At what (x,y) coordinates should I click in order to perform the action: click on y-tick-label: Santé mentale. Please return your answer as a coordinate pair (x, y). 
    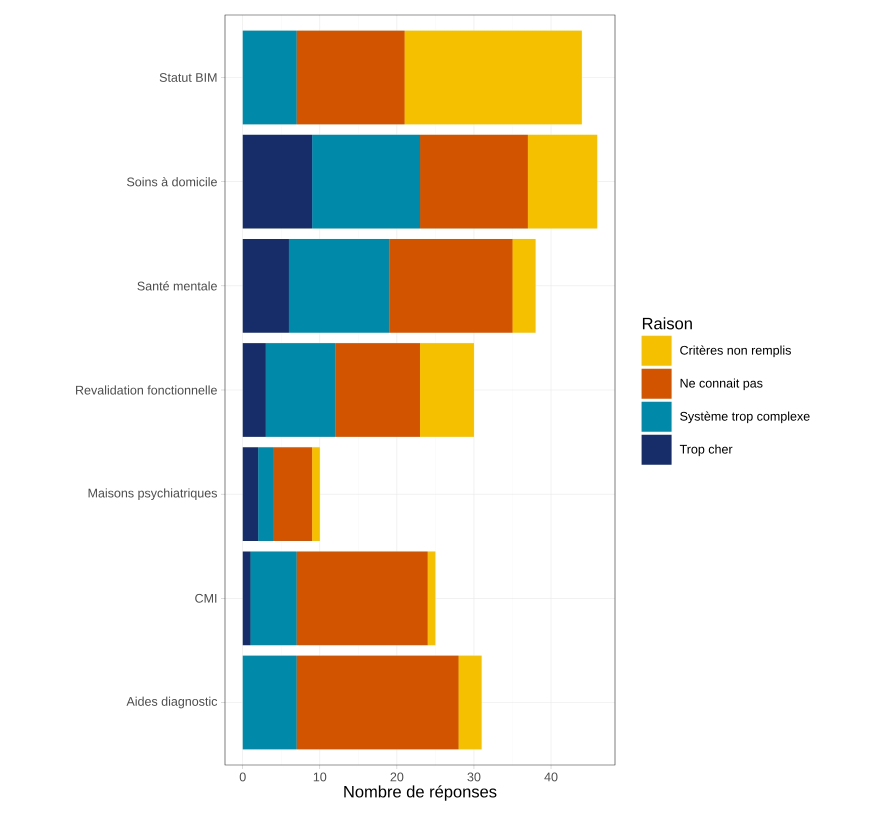
    Looking at the image, I should click on (177, 285).